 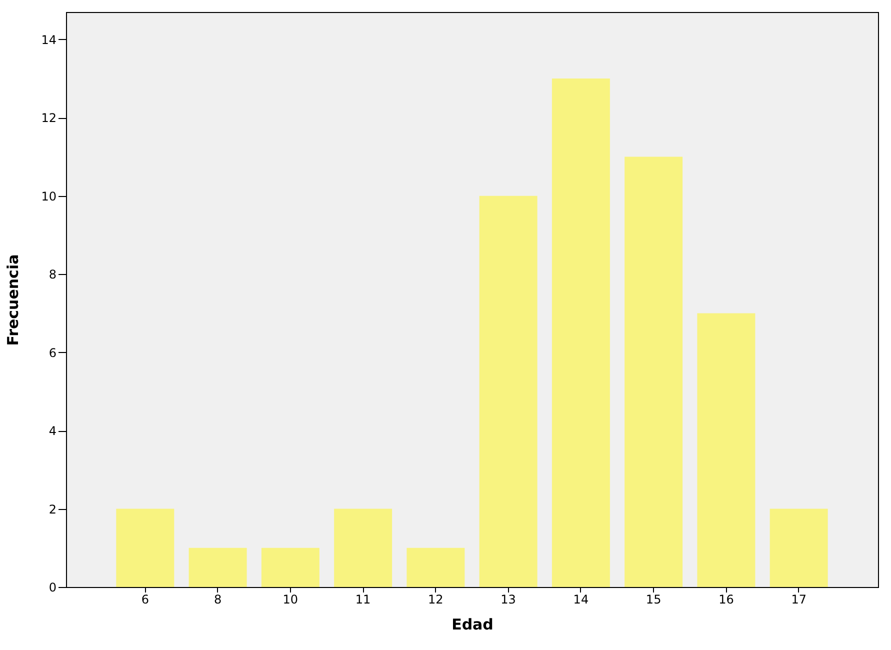 What do you see at coordinates (48, 39) in the screenshot?
I see `y-tick-label: 14` at bounding box center [48, 39].